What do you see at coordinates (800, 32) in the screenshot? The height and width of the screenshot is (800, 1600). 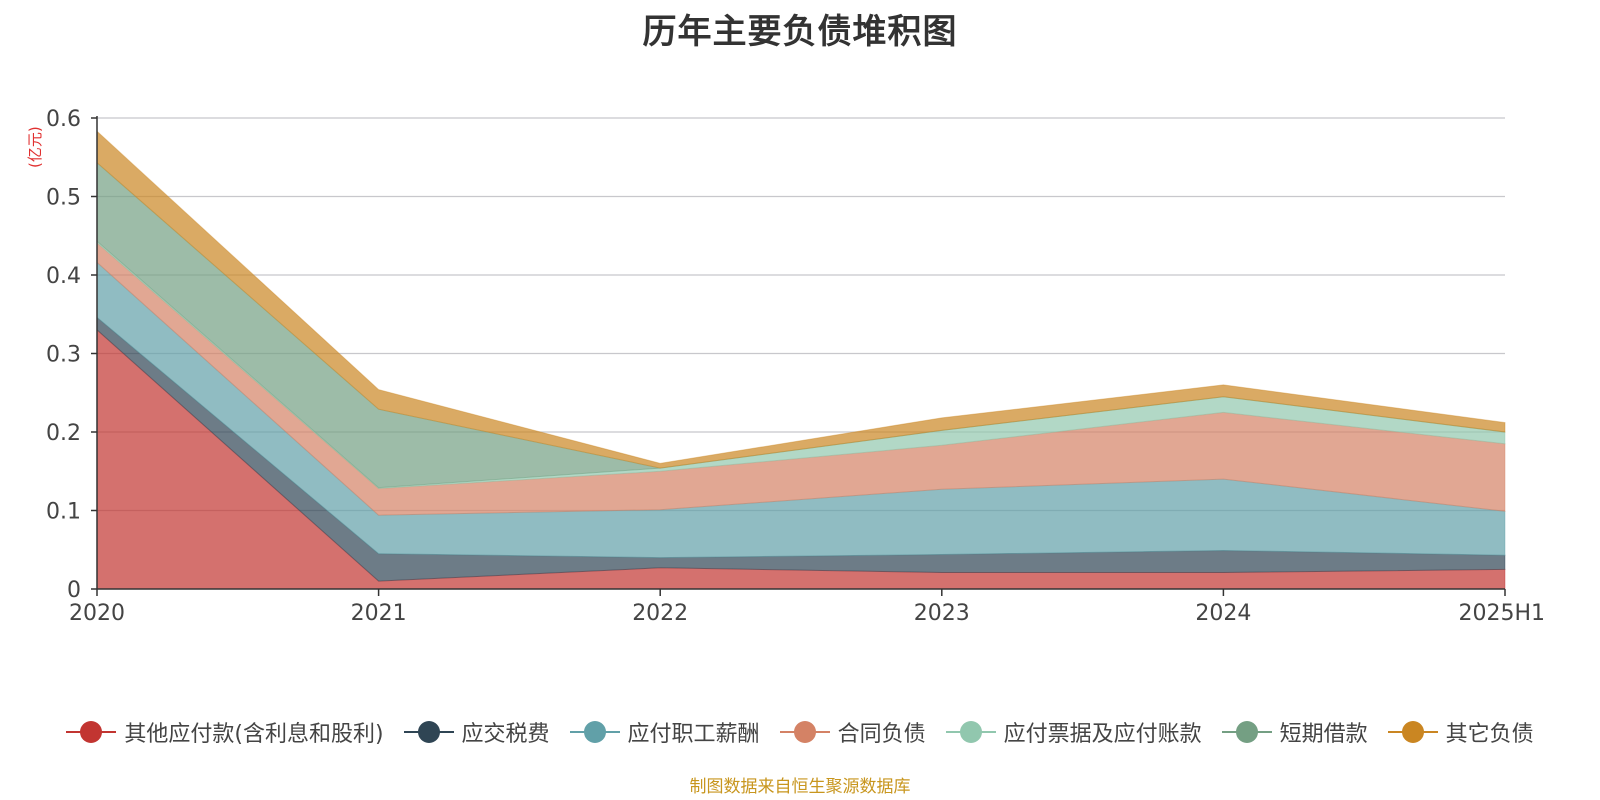 I see `chart-title: 历年主要负债堆积图` at bounding box center [800, 32].